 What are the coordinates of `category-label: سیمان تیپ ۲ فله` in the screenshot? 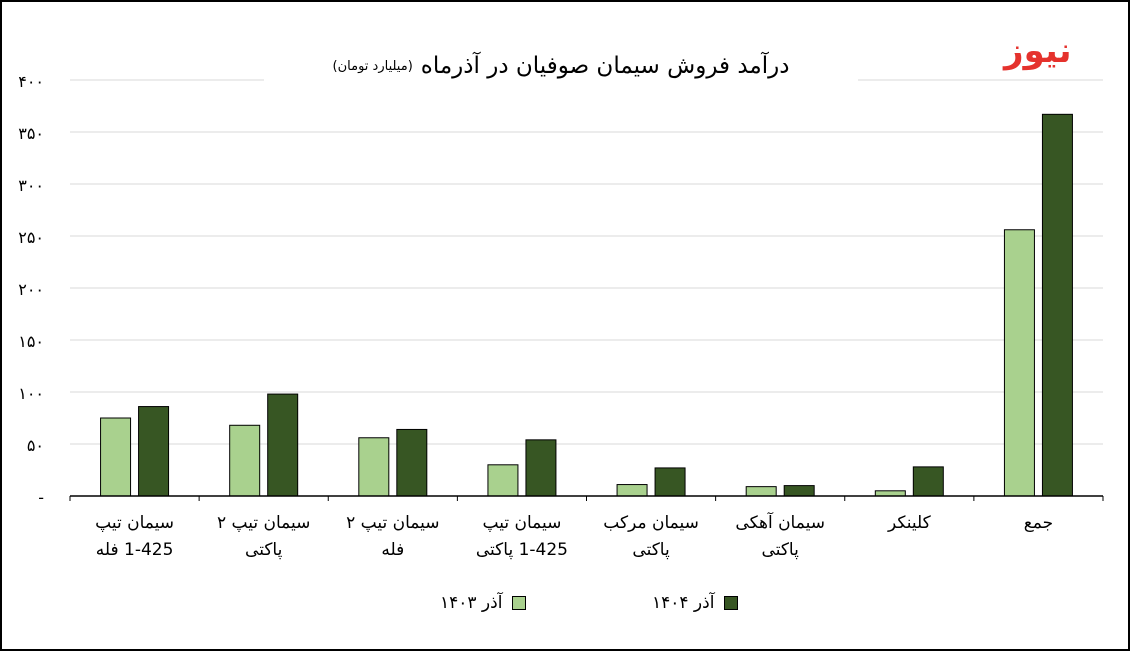 It's located at (393, 536).